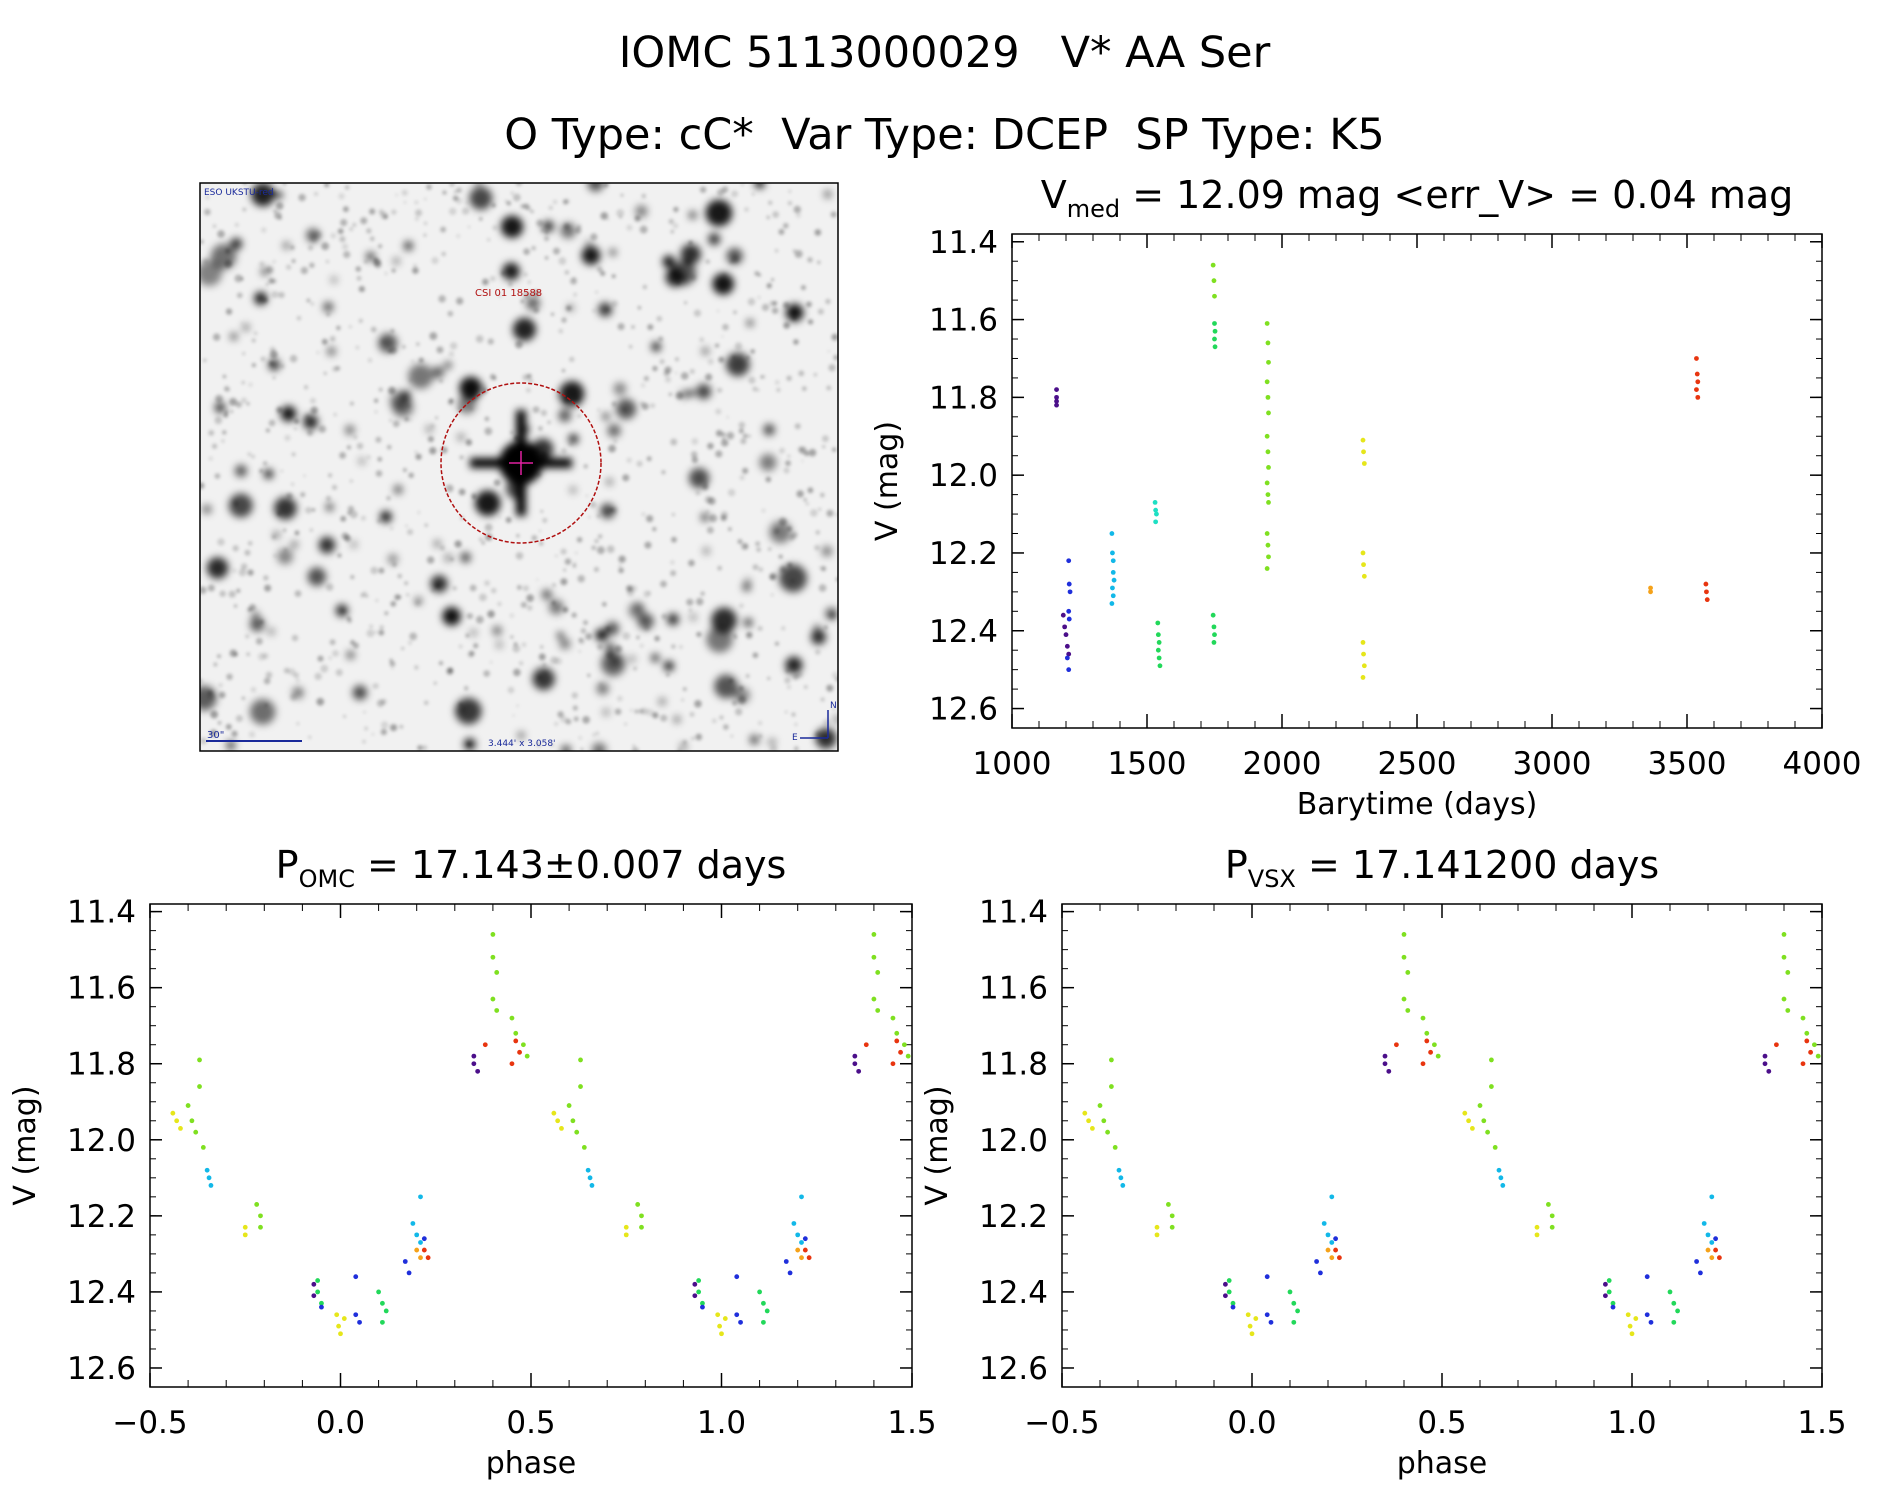 The width and height of the screenshot is (1889, 1494). I want to click on plot-frame, so click(531, 1145).